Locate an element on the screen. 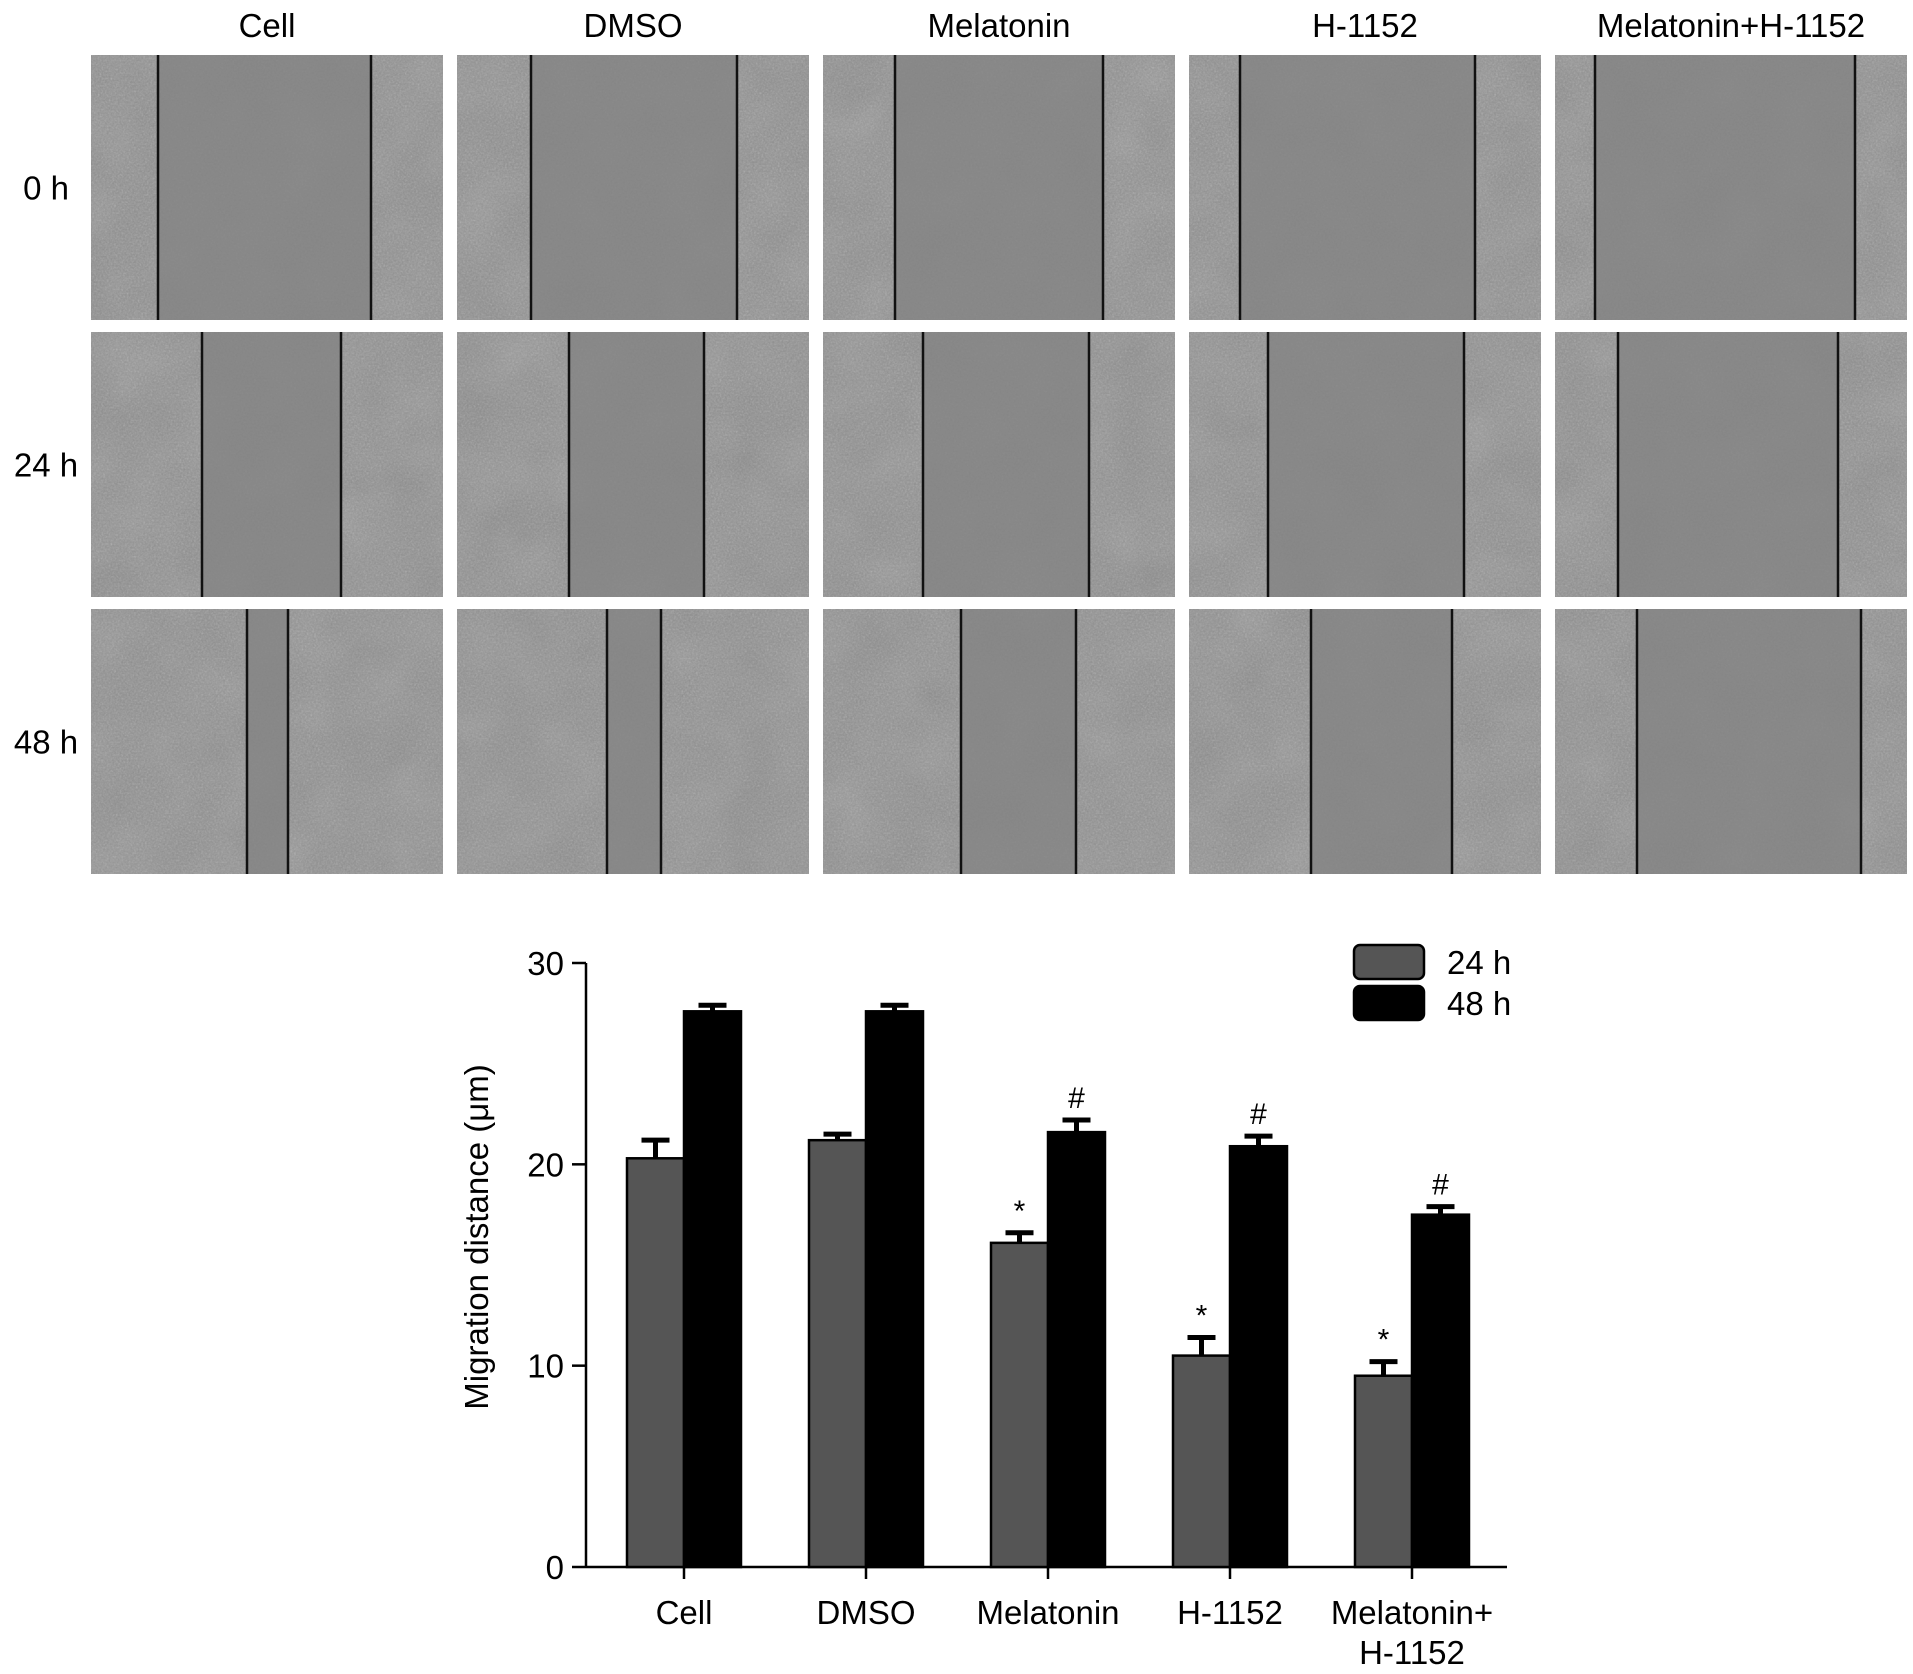  micrograph-melatonin-h-1152-48-h is located at coordinates (1731, 741).